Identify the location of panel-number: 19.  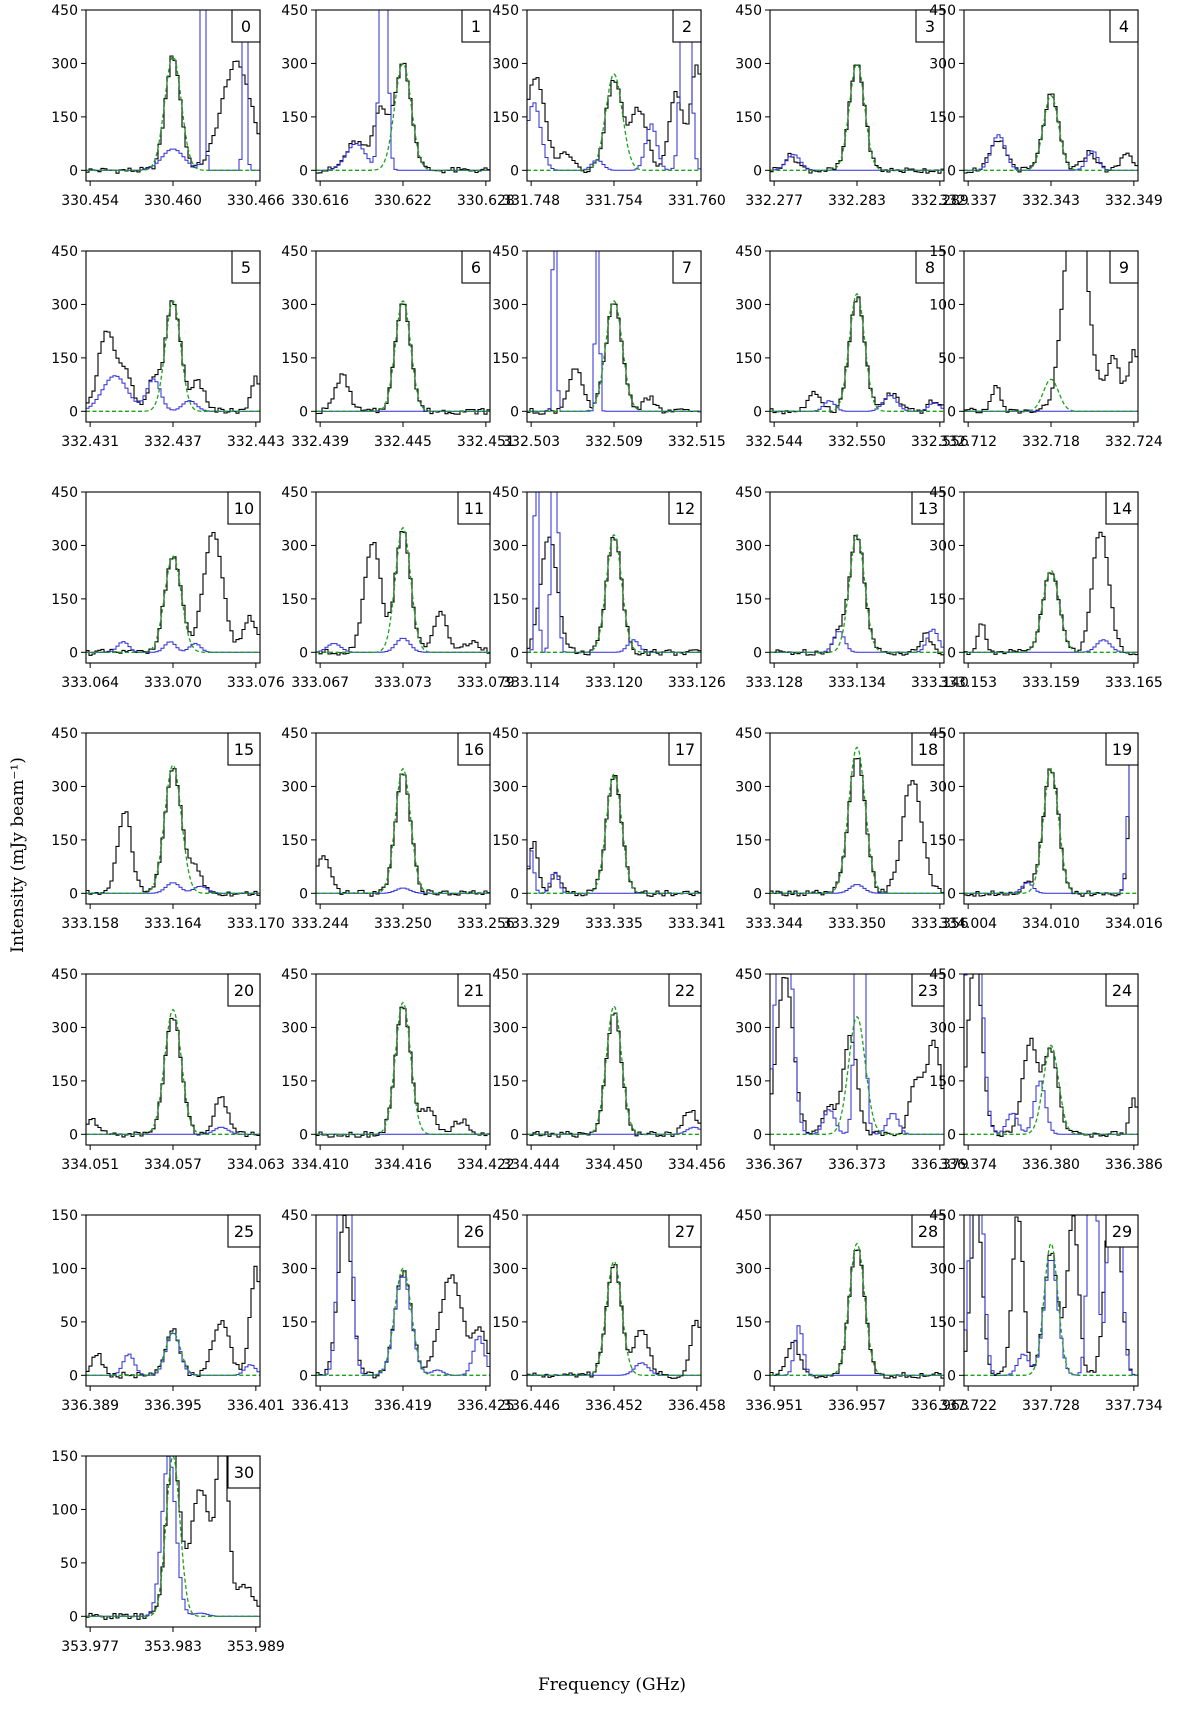
(1122, 749).